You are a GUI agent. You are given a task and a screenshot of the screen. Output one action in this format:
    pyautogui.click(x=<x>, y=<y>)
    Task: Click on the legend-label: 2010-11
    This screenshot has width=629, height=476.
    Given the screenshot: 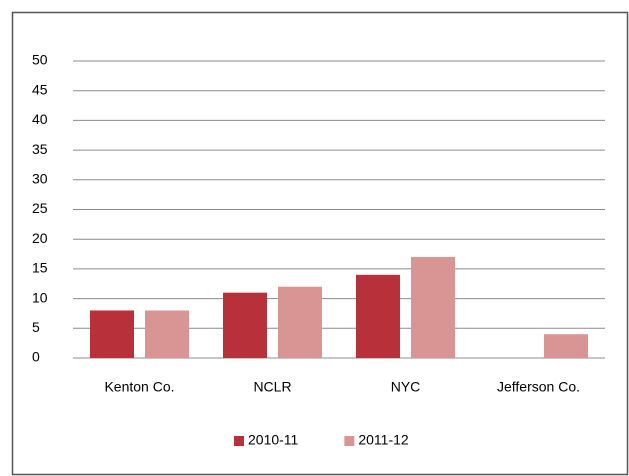 What is the action you would take?
    pyautogui.click(x=273, y=440)
    